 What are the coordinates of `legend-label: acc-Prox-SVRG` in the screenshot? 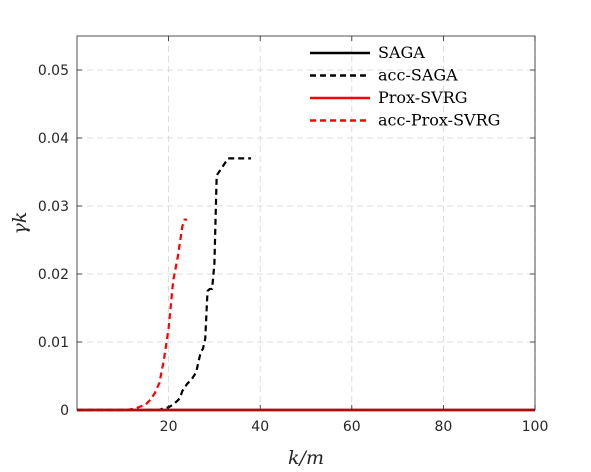 It's located at (439, 120).